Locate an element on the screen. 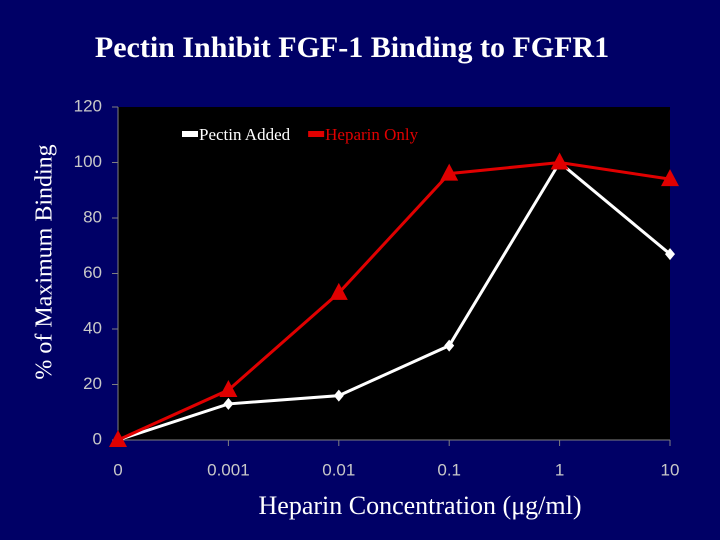 The height and width of the screenshot is (540, 720). legend-label: Pectin Added is located at coordinates (245, 134).